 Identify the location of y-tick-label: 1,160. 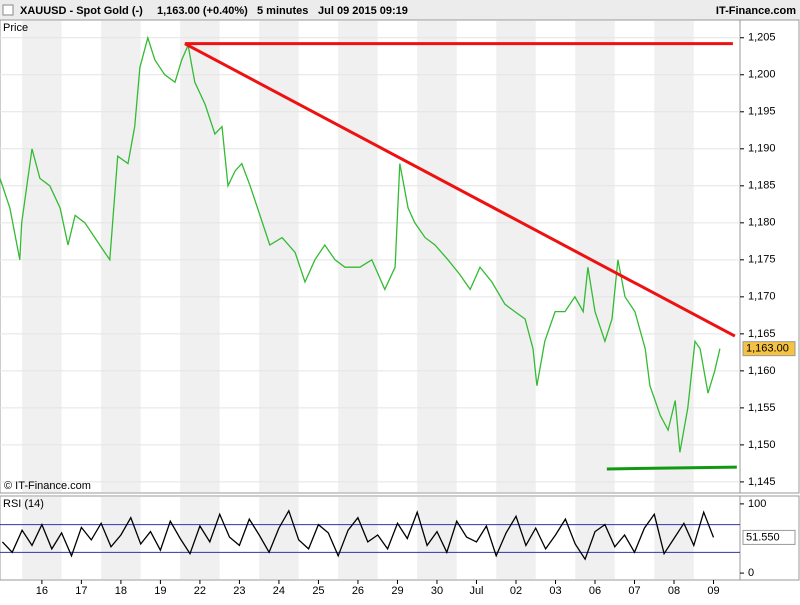
(762, 371).